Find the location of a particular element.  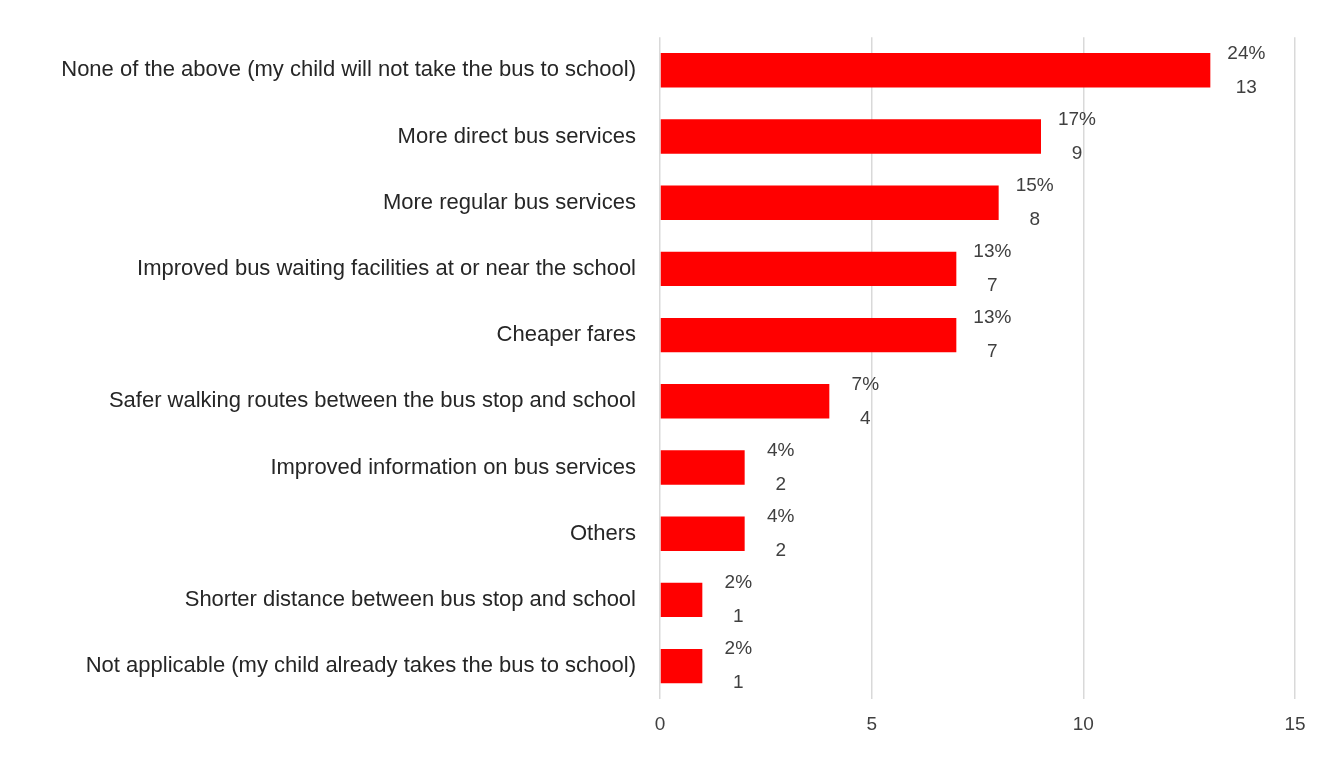

y-tick-label: None of the above (my child will not take the bus to school) is located at coordinates (348, 69).